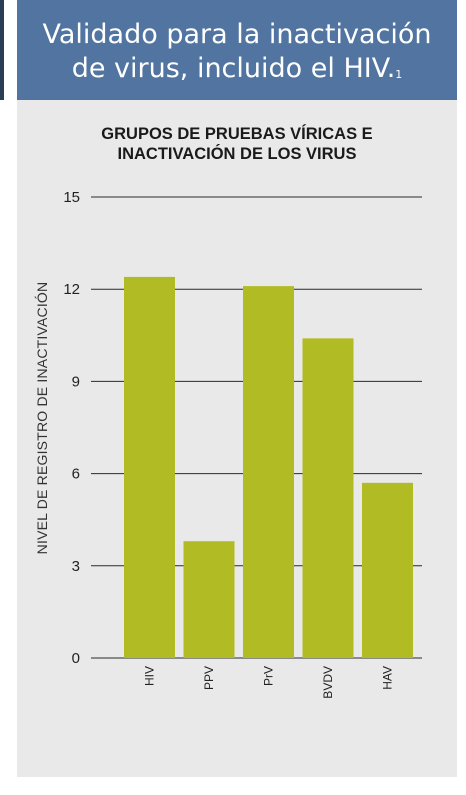 The image size is (466, 795). What do you see at coordinates (71, 197) in the screenshot?
I see `y-tick-label: 15` at bounding box center [71, 197].